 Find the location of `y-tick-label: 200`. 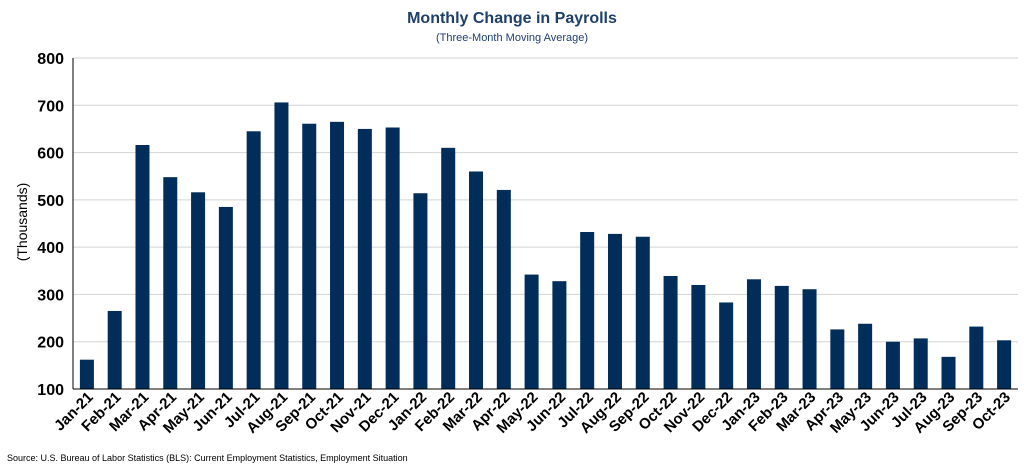

y-tick-label: 200 is located at coordinates (50, 343).